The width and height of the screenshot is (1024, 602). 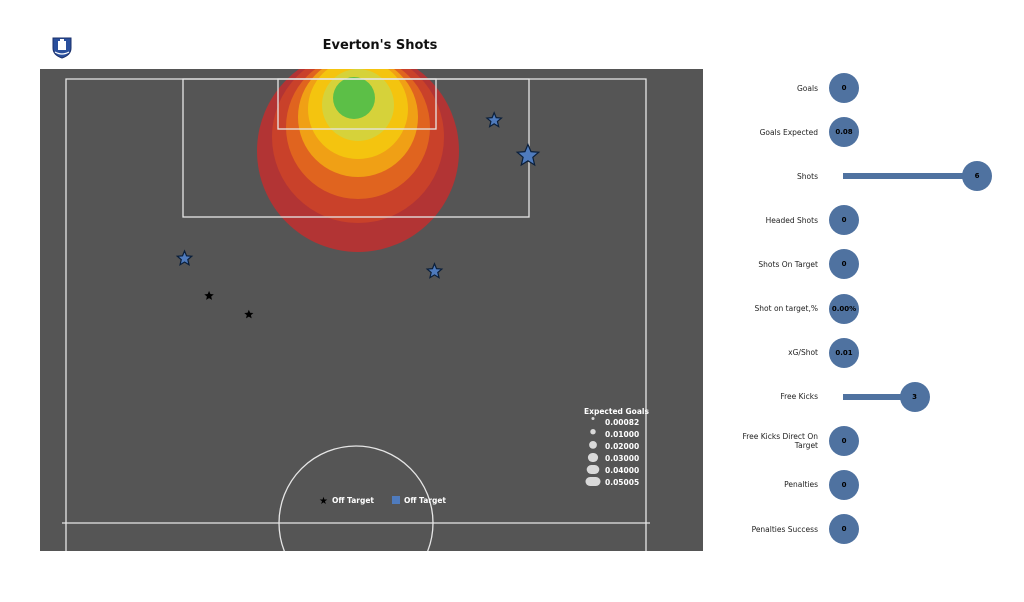 I want to click on center-circle, so click(x=356, y=498).